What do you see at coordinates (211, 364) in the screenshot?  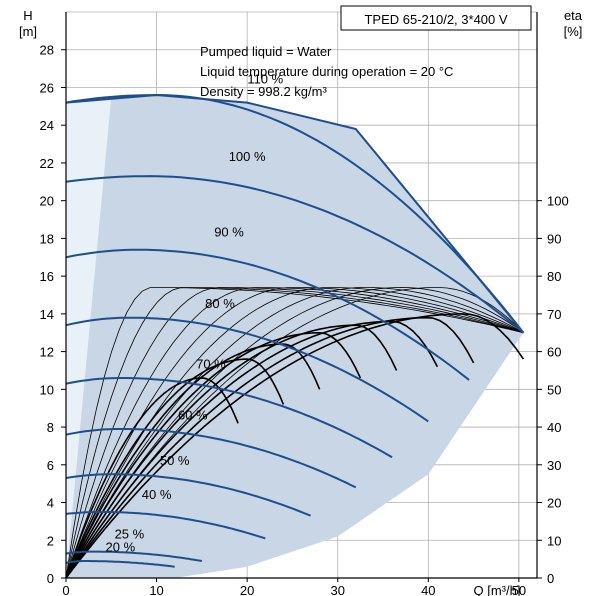 I see `speed-curve-label: 70 %` at bounding box center [211, 364].